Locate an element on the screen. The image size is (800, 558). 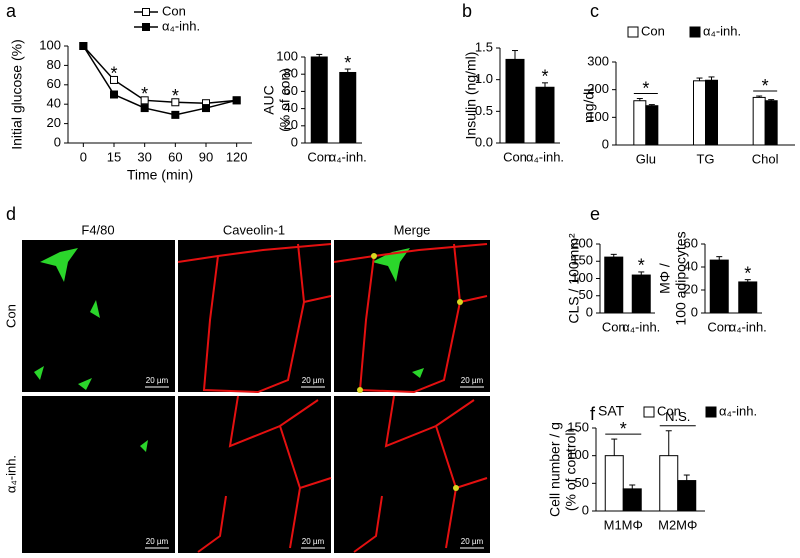
x-tick-label: Chol is located at coordinates (765, 158).